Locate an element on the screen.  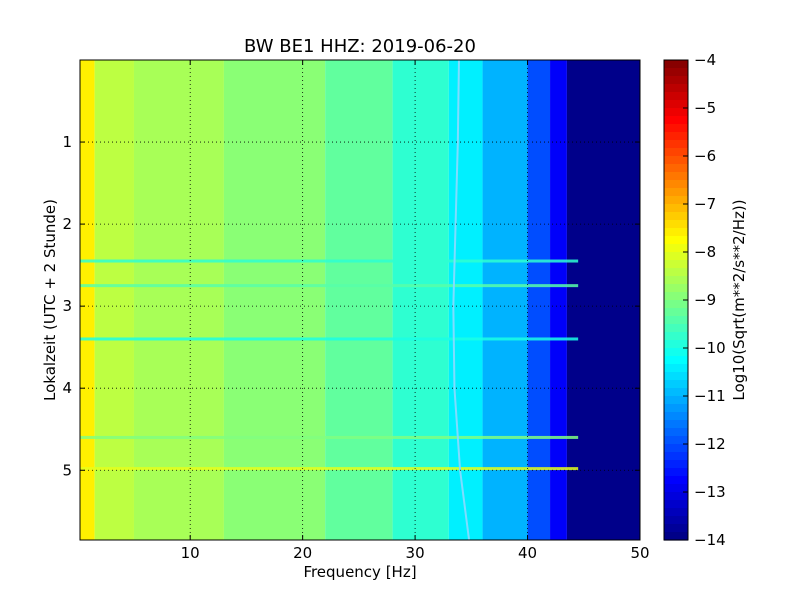
colorbar-tick-label: −11 is located at coordinates (710, 396).